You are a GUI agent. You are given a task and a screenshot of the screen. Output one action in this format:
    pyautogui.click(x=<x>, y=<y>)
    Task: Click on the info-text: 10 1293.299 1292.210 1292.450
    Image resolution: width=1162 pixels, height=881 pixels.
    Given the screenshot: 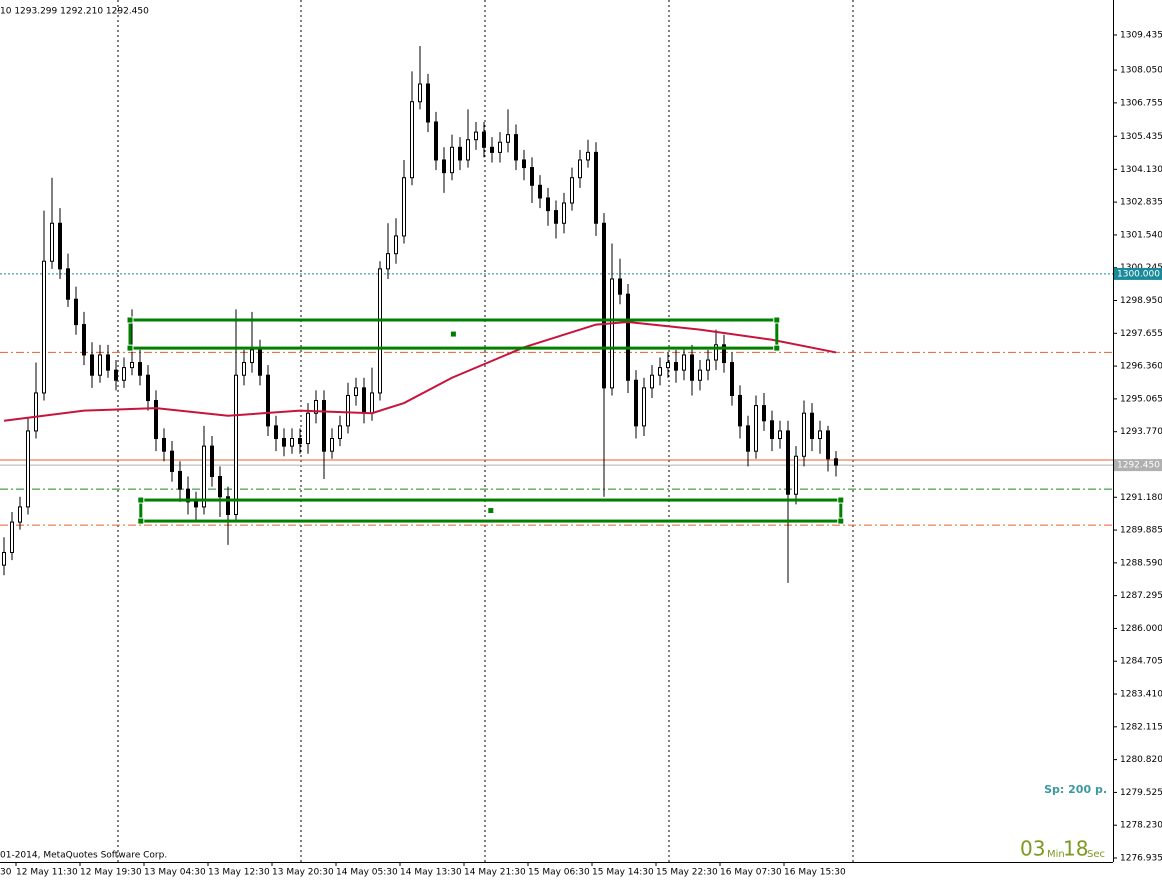 What is the action you would take?
    pyautogui.click(x=74, y=12)
    